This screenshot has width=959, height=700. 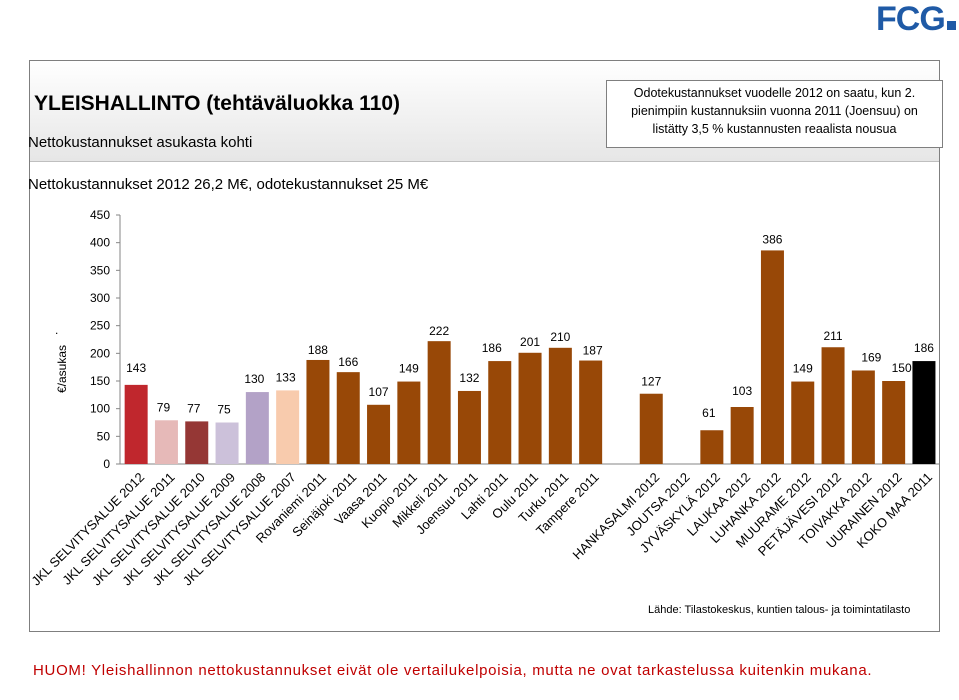 I want to click on bar-value-label: 127, so click(x=651, y=382).